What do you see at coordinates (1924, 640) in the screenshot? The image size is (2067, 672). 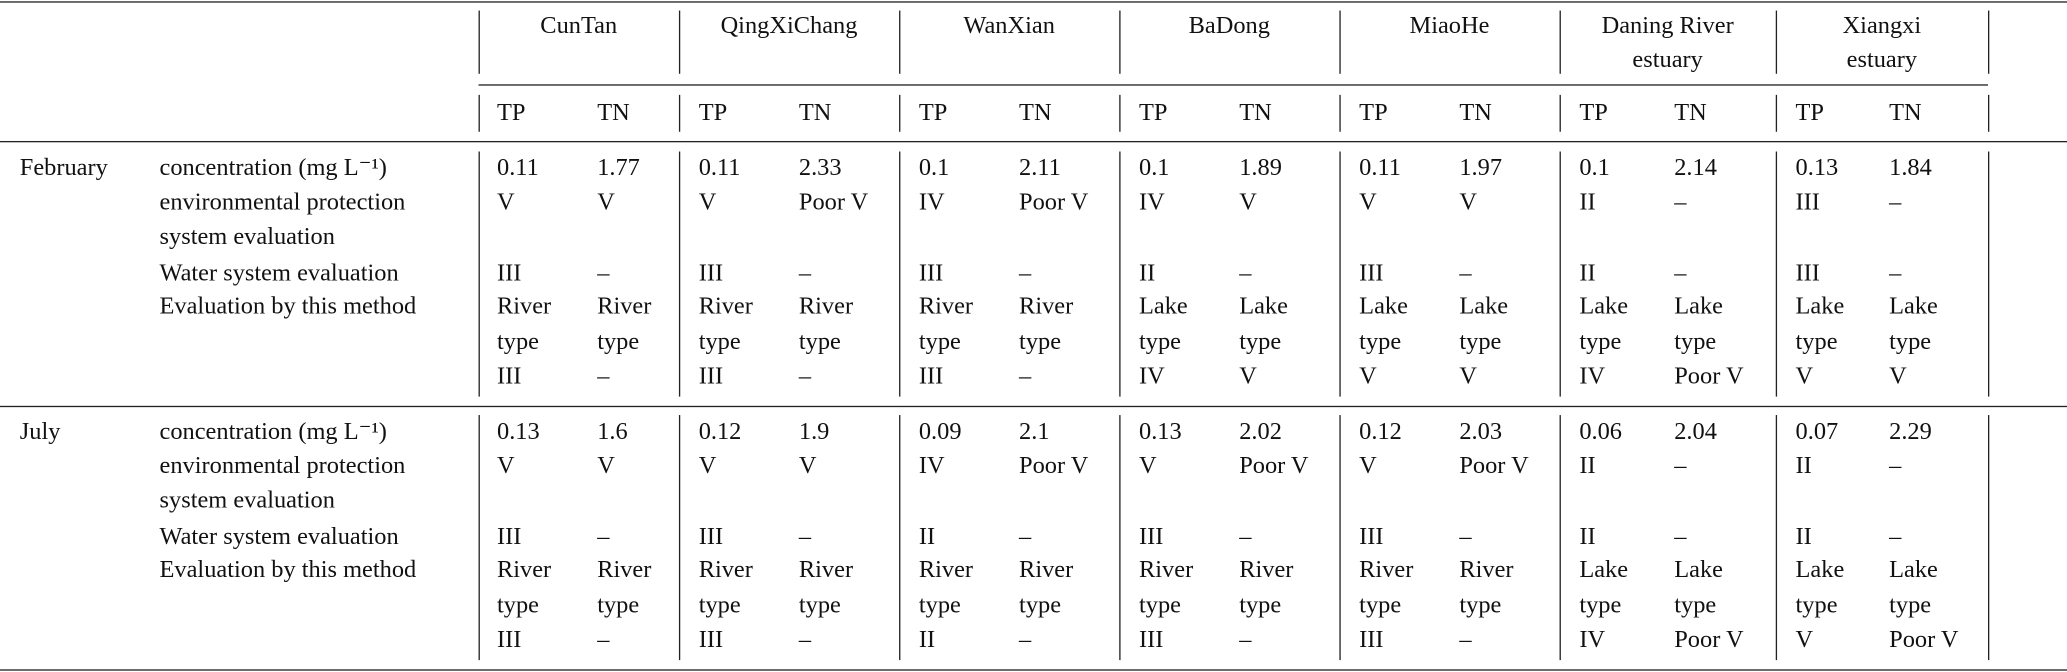 I see `method-evaluation: Poor V` at bounding box center [1924, 640].